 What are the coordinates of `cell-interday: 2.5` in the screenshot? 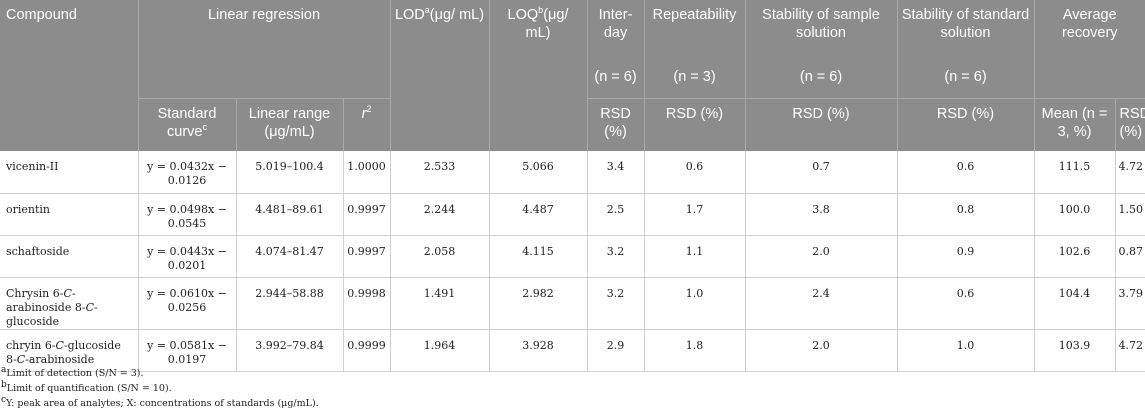 It's located at (615, 214).